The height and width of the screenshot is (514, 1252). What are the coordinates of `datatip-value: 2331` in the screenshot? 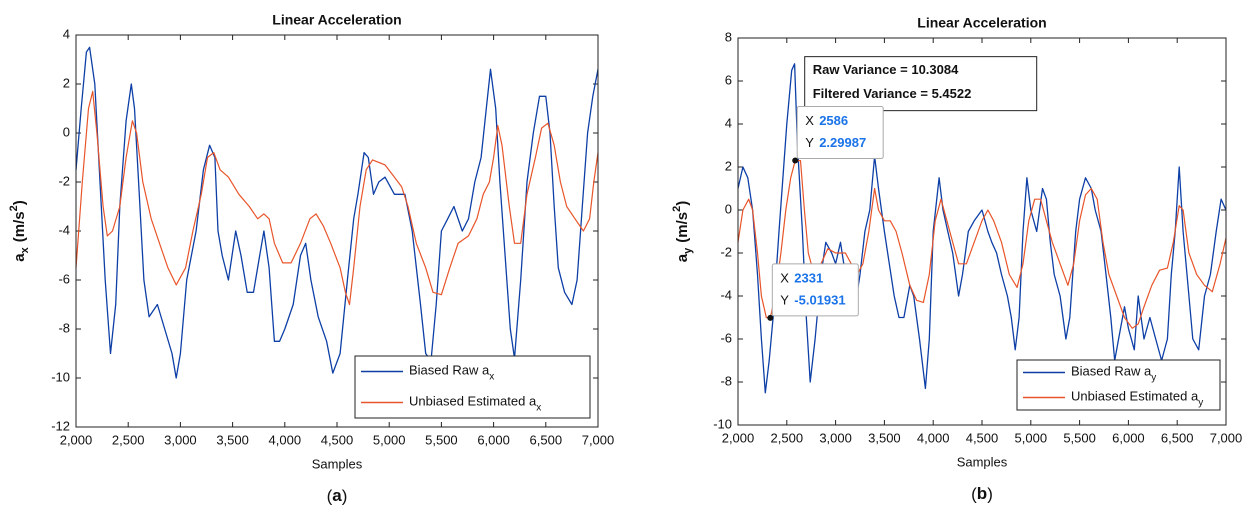 It's located at (808, 277).